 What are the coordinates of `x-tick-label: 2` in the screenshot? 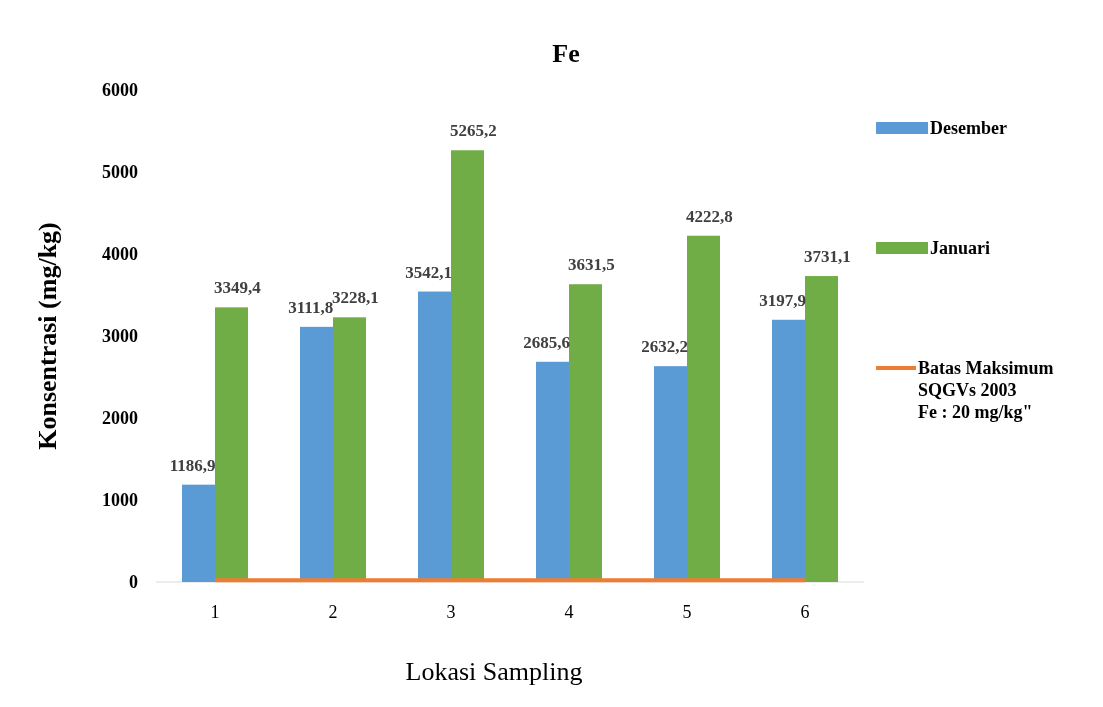 It's located at (333, 612).